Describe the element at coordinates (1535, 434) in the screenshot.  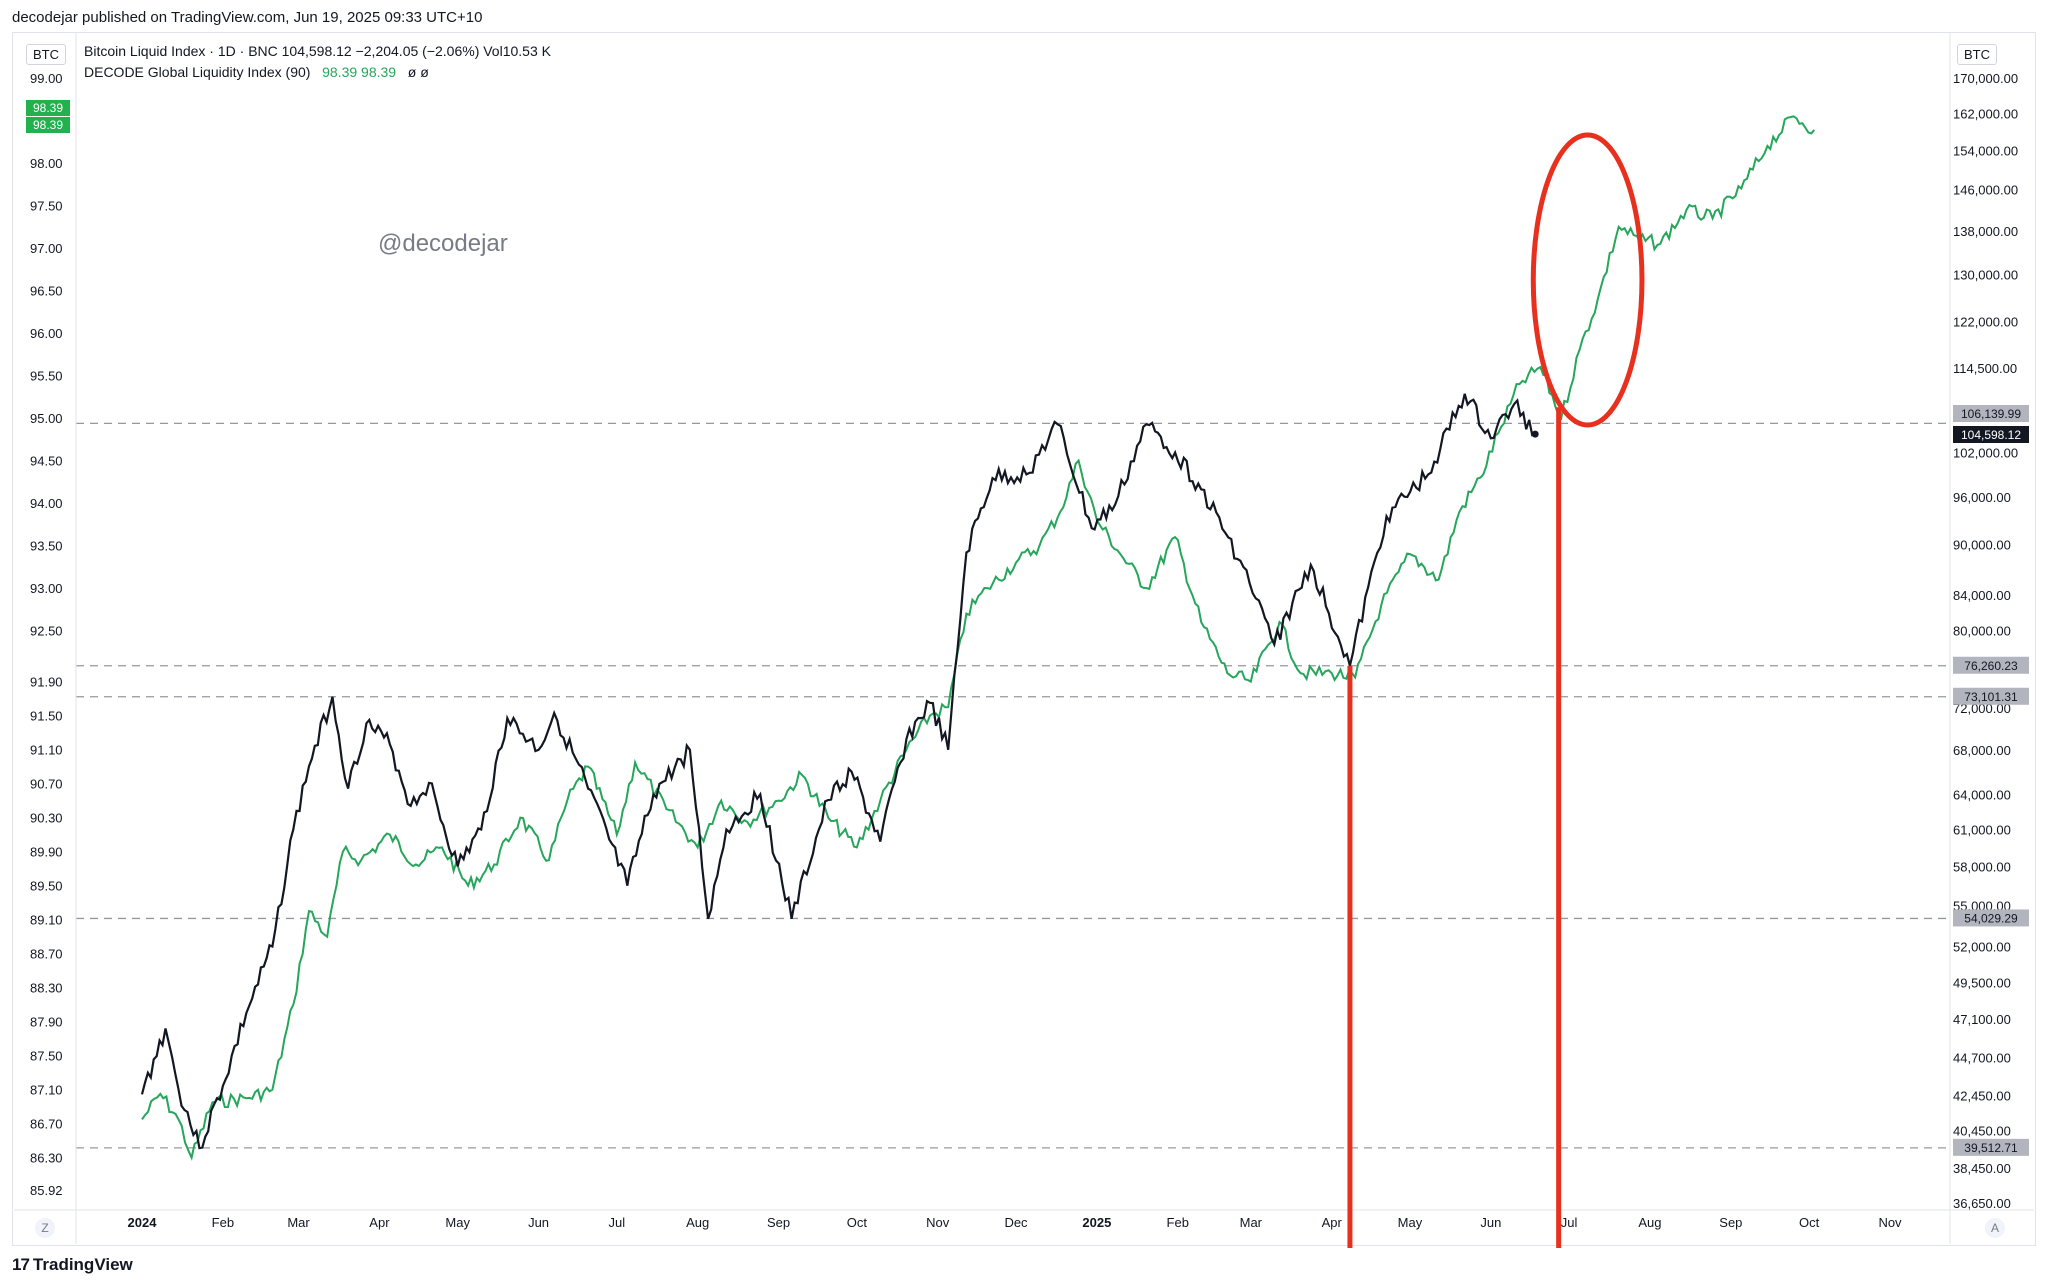
I see `bitcoin-last-point` at that location.